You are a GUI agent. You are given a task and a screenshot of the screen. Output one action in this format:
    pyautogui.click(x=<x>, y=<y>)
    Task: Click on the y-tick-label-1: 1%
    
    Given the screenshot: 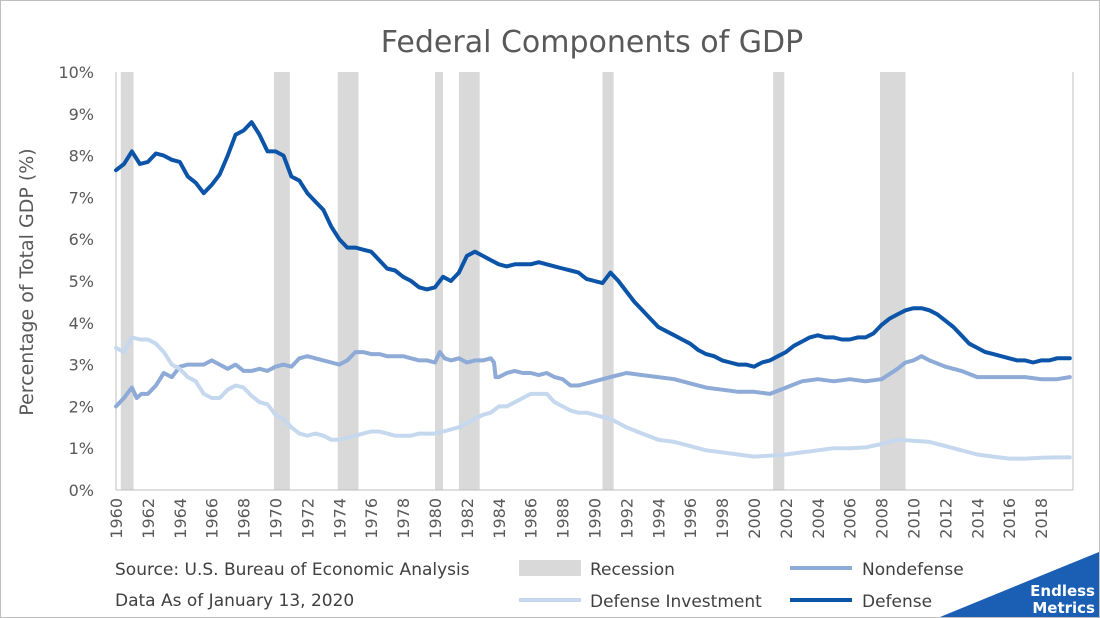 What is the action you would take?
    pyautogui.click(x=81, y=448)
    